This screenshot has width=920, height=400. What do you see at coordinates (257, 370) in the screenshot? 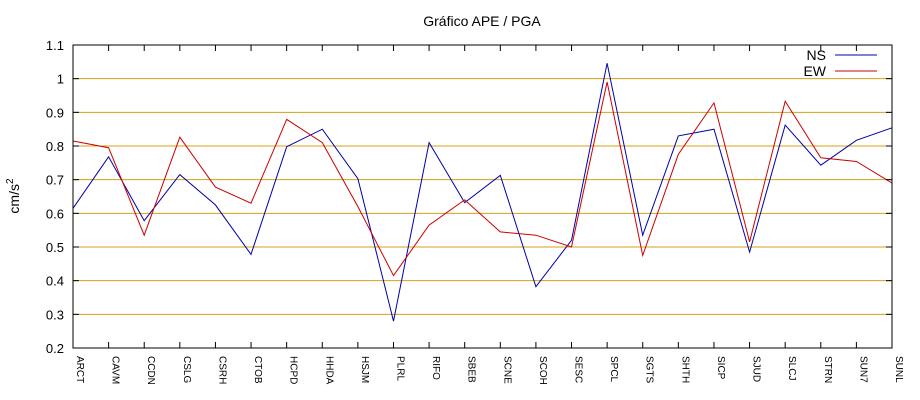
I see `x-tick-label: CTOB` at bounding box center [257, 370].